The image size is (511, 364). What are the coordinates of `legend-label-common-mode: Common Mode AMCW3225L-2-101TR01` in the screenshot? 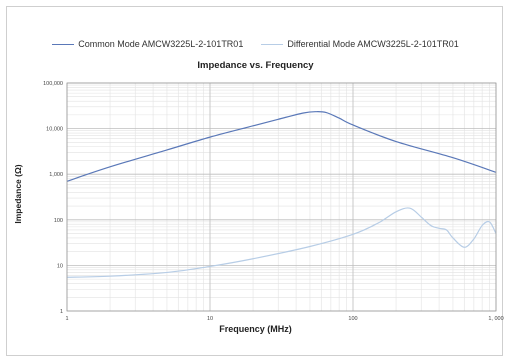 It's located at (161, 44).